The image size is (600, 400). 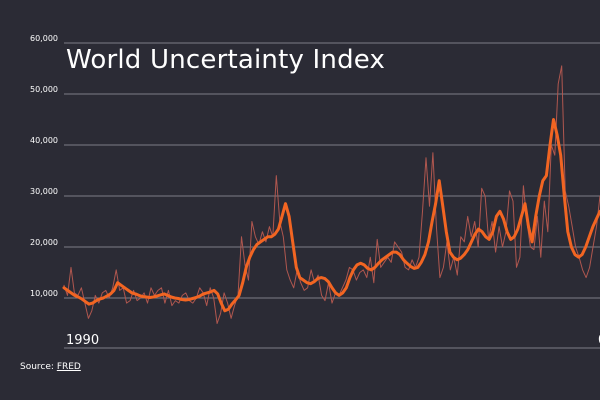 What do you see at coordinates (44, 140) in the screenshot?
I see `y-tick-label: 40,000` at bounding box center [44, 140].